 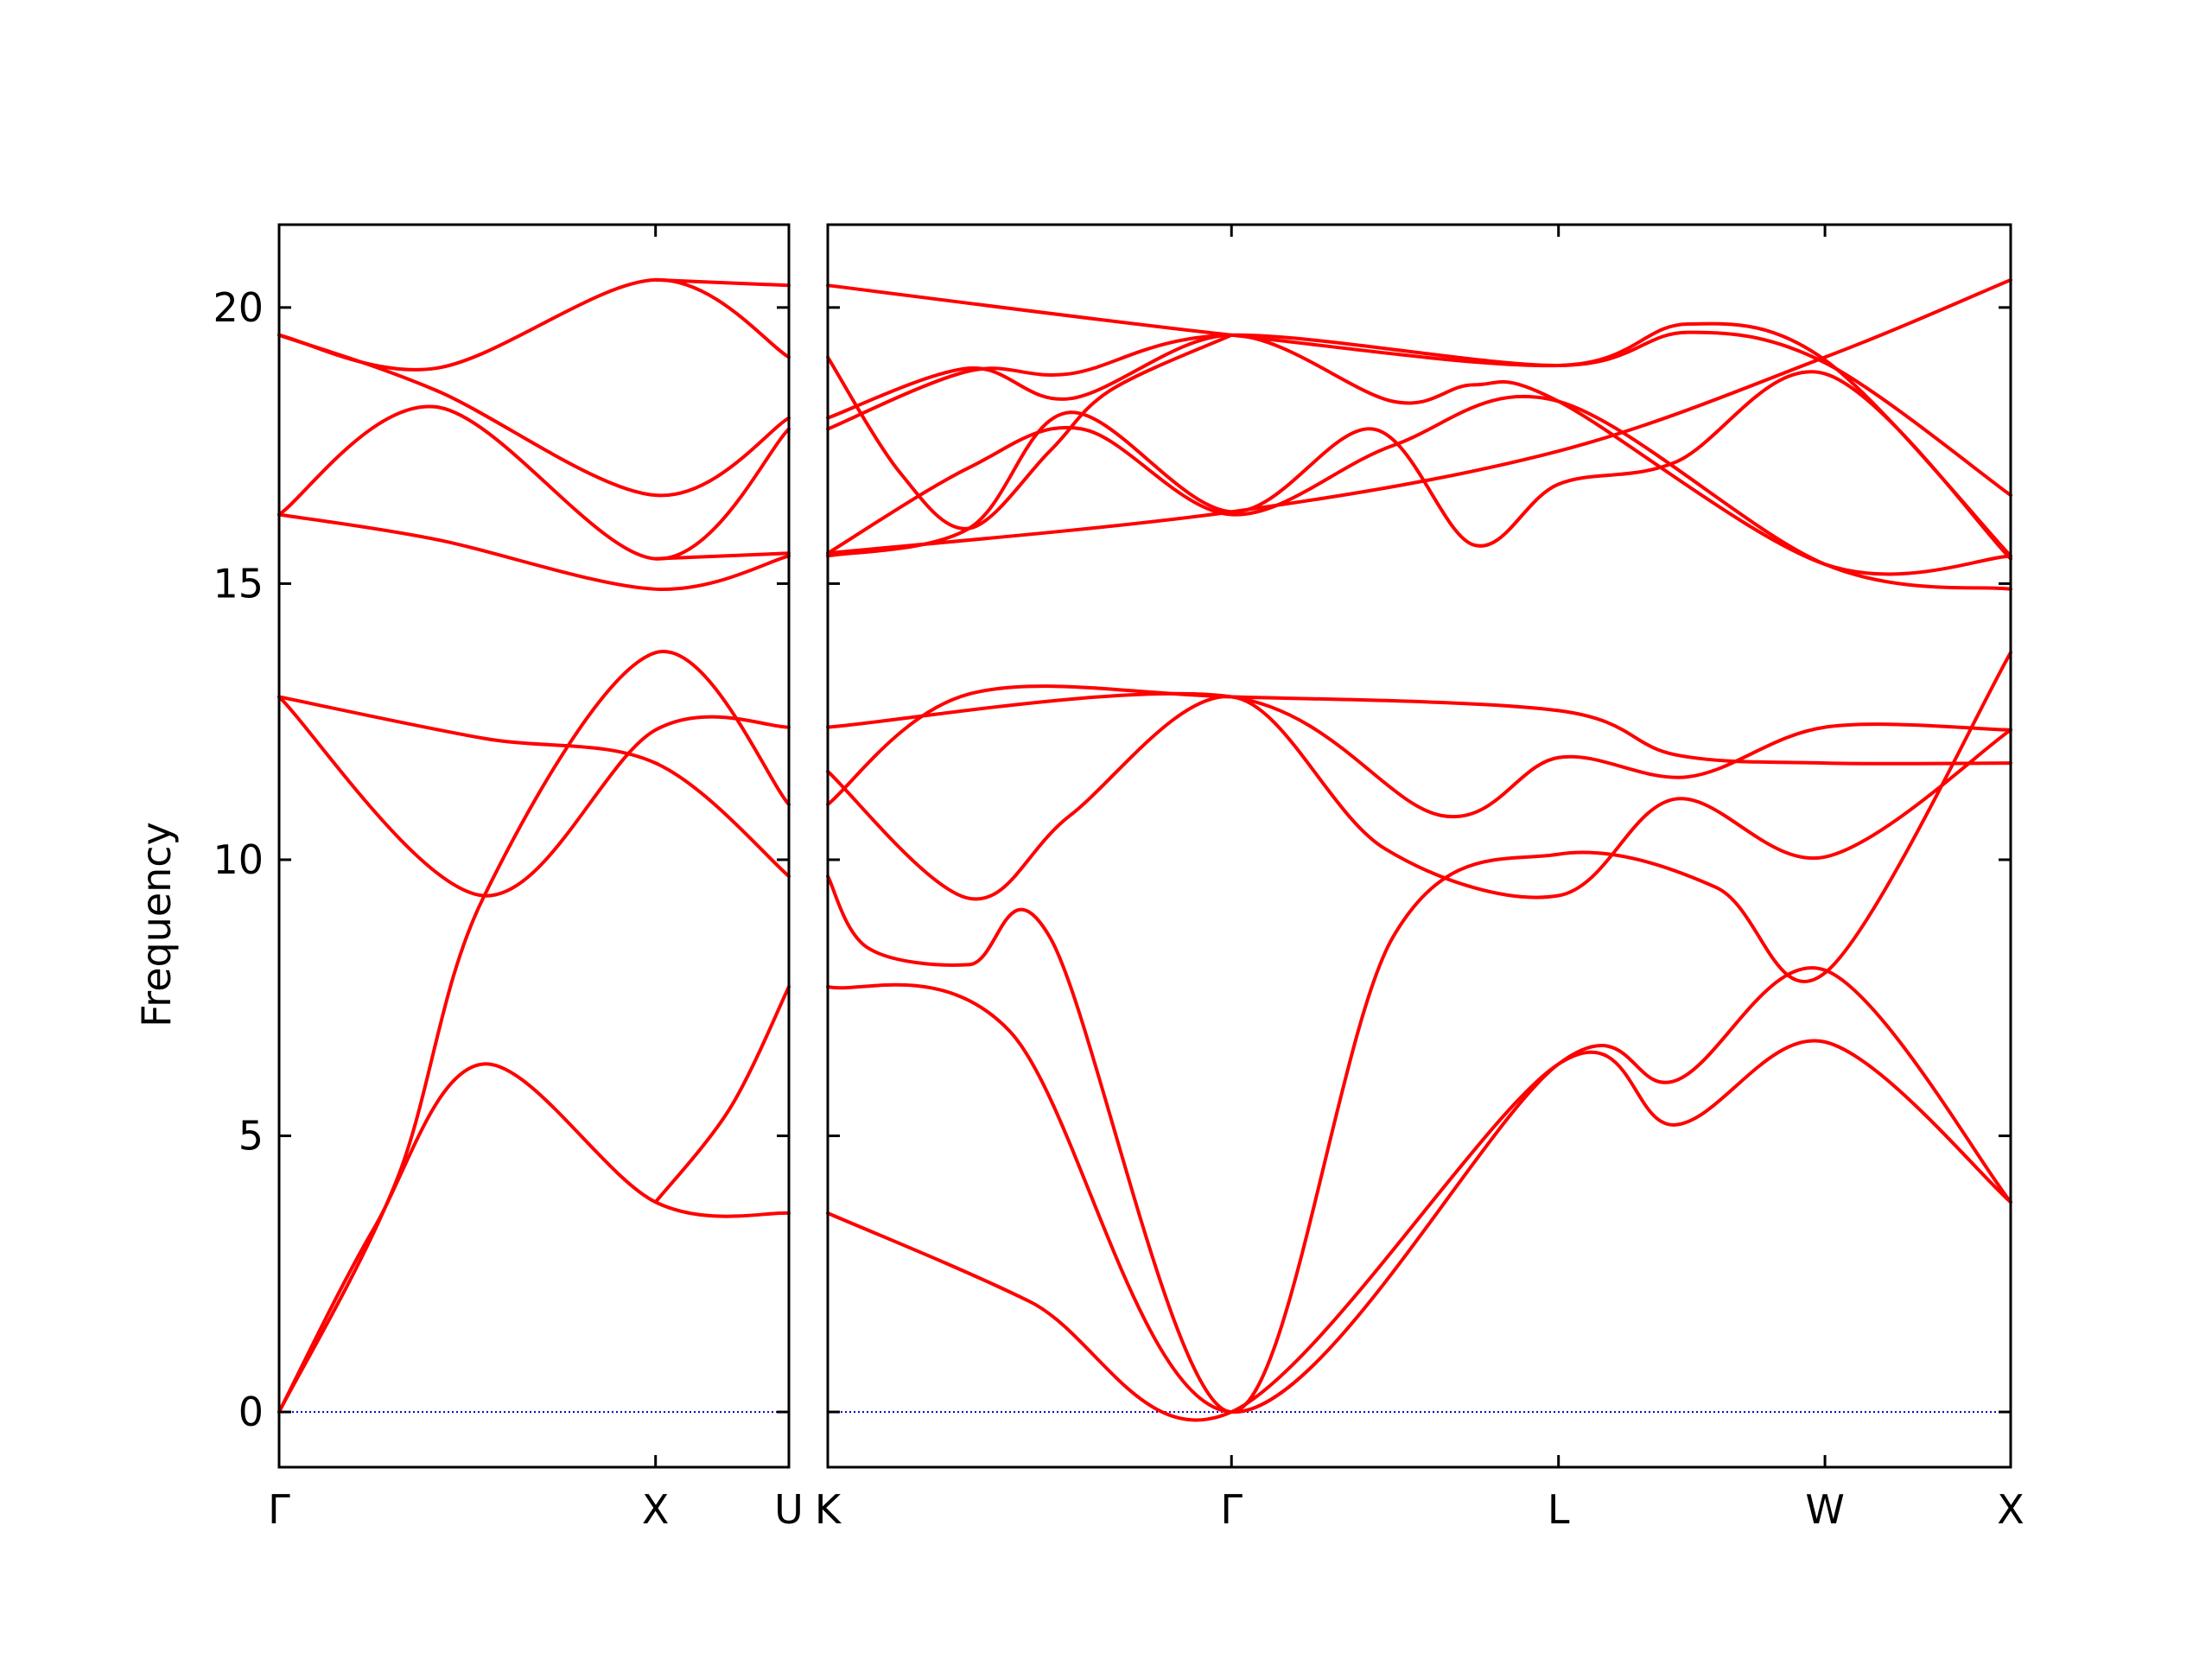 What do you see at coordinates (251, 1412) in the screenshot?
I see `y-tick-label: 0` at bounding box center [251, 1412].